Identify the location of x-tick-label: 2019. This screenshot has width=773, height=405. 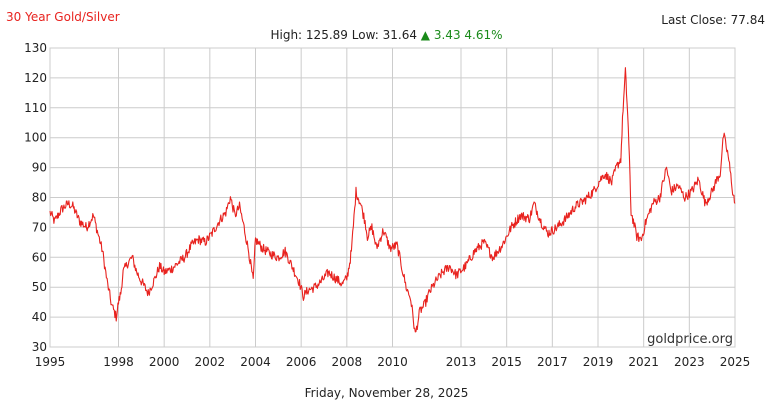
(598, 362).